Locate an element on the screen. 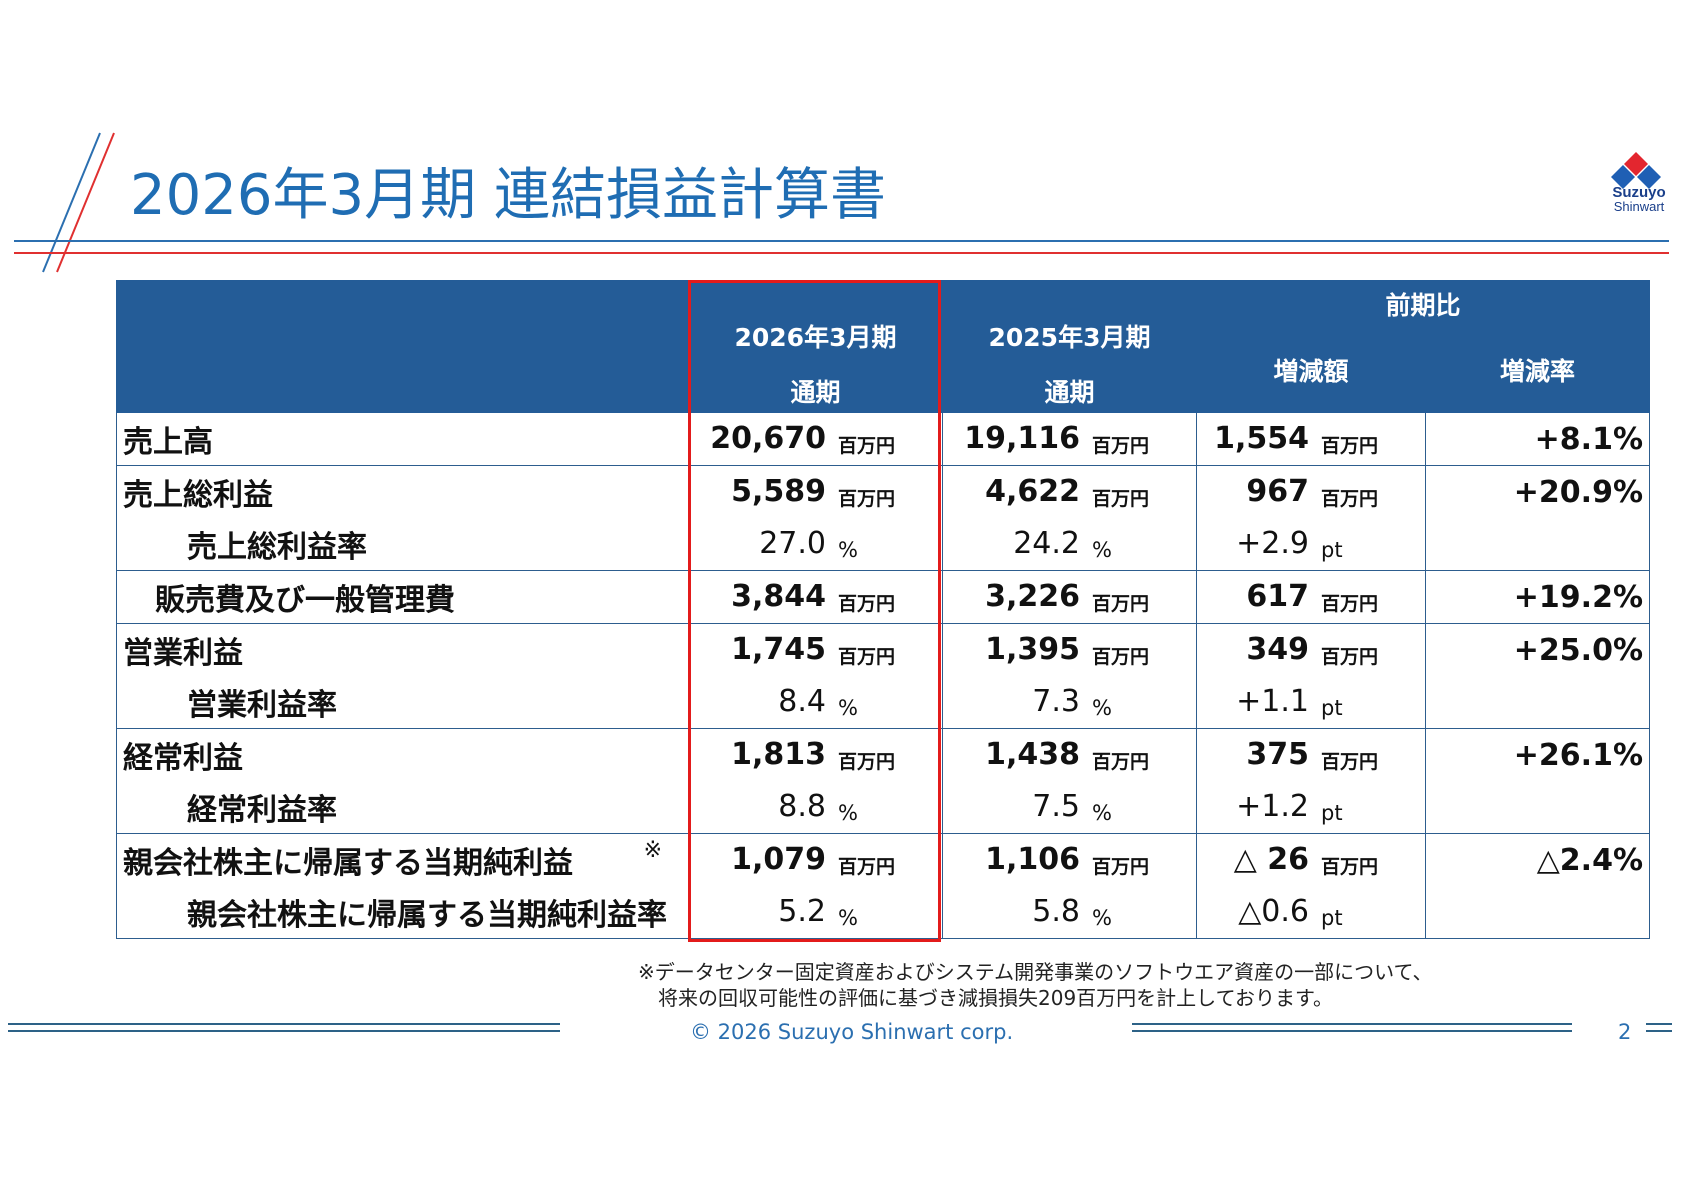 The width and height of the screenshot is (1683, 1190). value-rate: +20.9% is located at coordinates (1537, 491).